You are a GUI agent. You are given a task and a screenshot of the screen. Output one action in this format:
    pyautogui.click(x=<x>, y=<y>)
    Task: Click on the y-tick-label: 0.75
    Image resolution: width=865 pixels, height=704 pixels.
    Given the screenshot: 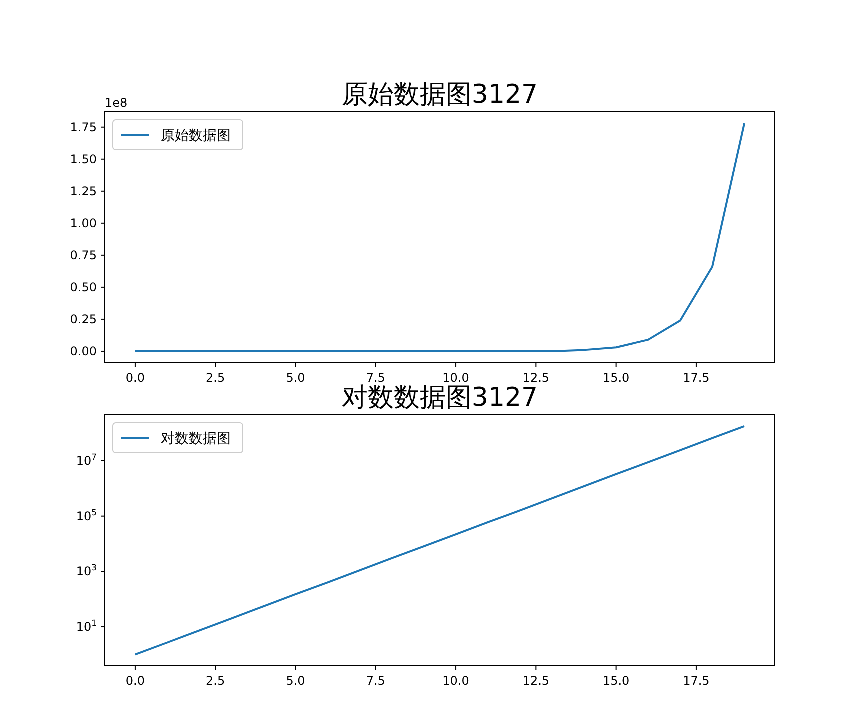 What is the action you would take?
    pyautogui.click(x=83, y=255)
    